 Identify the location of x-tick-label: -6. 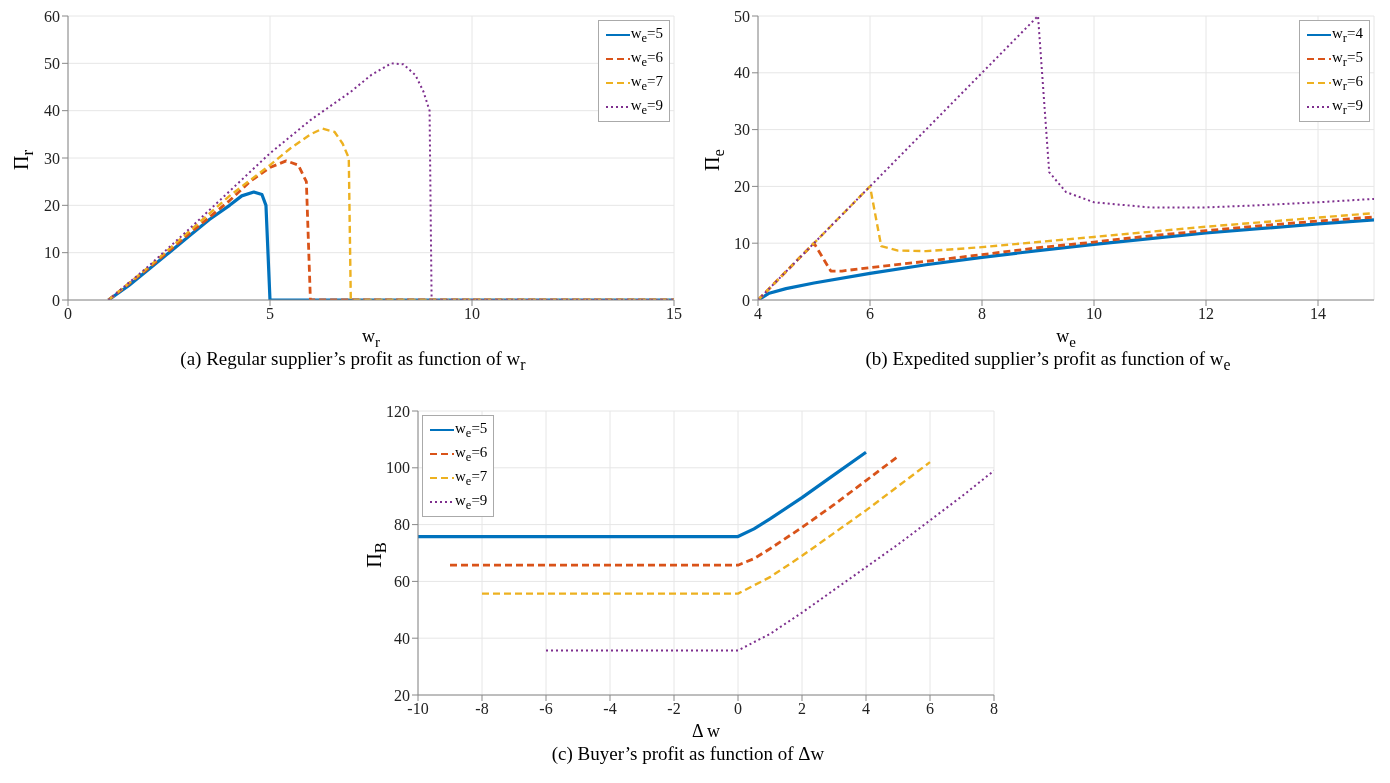
(546, 709).